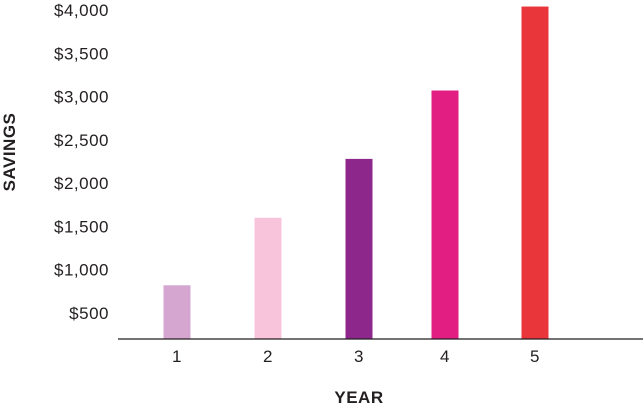  Describe the element at coordinates (81, 97) in the screenshot. I see `y-tick-label: $3,000` at that location.